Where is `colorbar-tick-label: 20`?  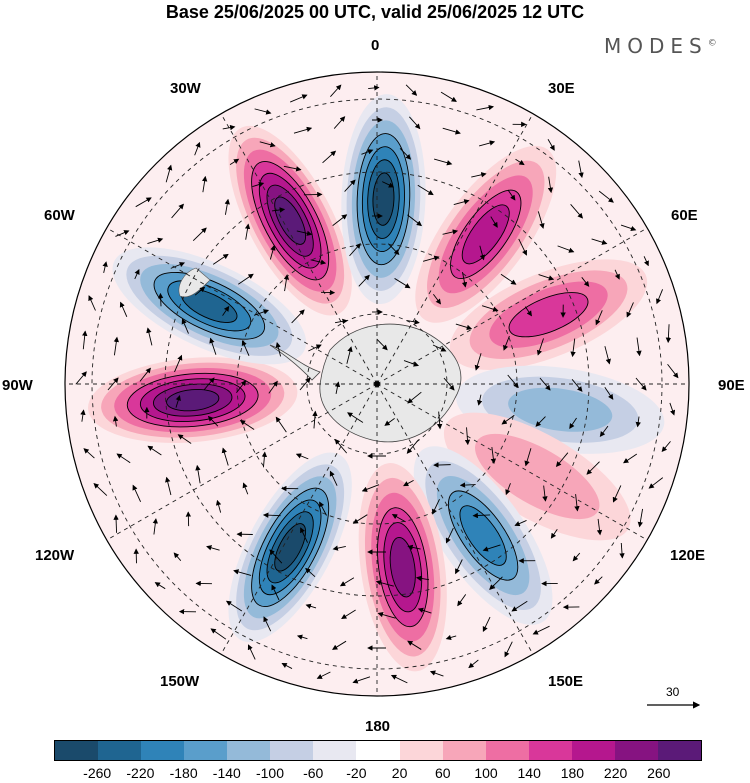 colorbar-tick-label: 20 is located at coordinates (399, 773).